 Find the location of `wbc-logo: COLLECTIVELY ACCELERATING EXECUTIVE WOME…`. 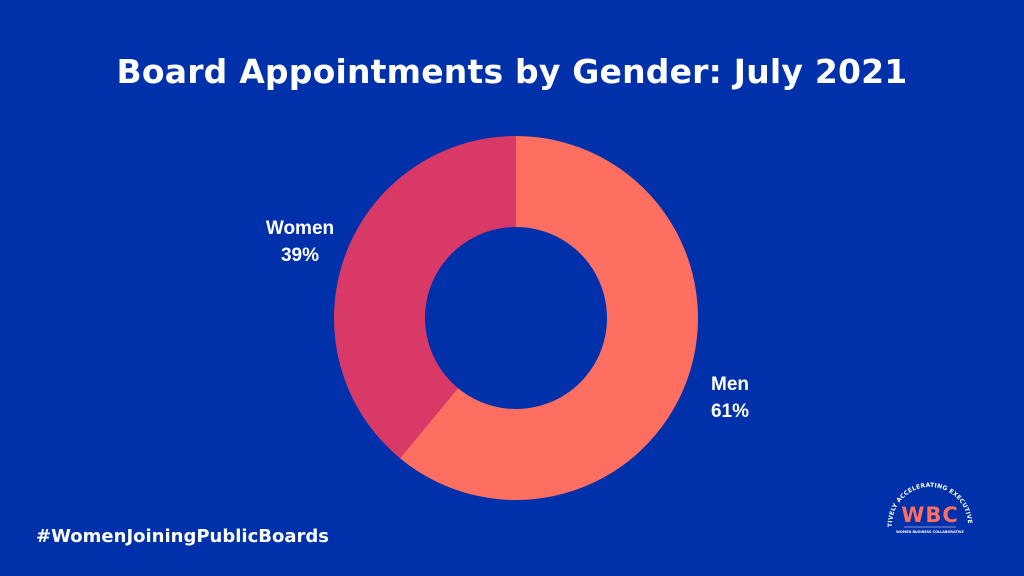

wbc-logo: COLLECTIVELY ACCELERATING EXECUTIVE WOME… is located at coordinates (926, 498).